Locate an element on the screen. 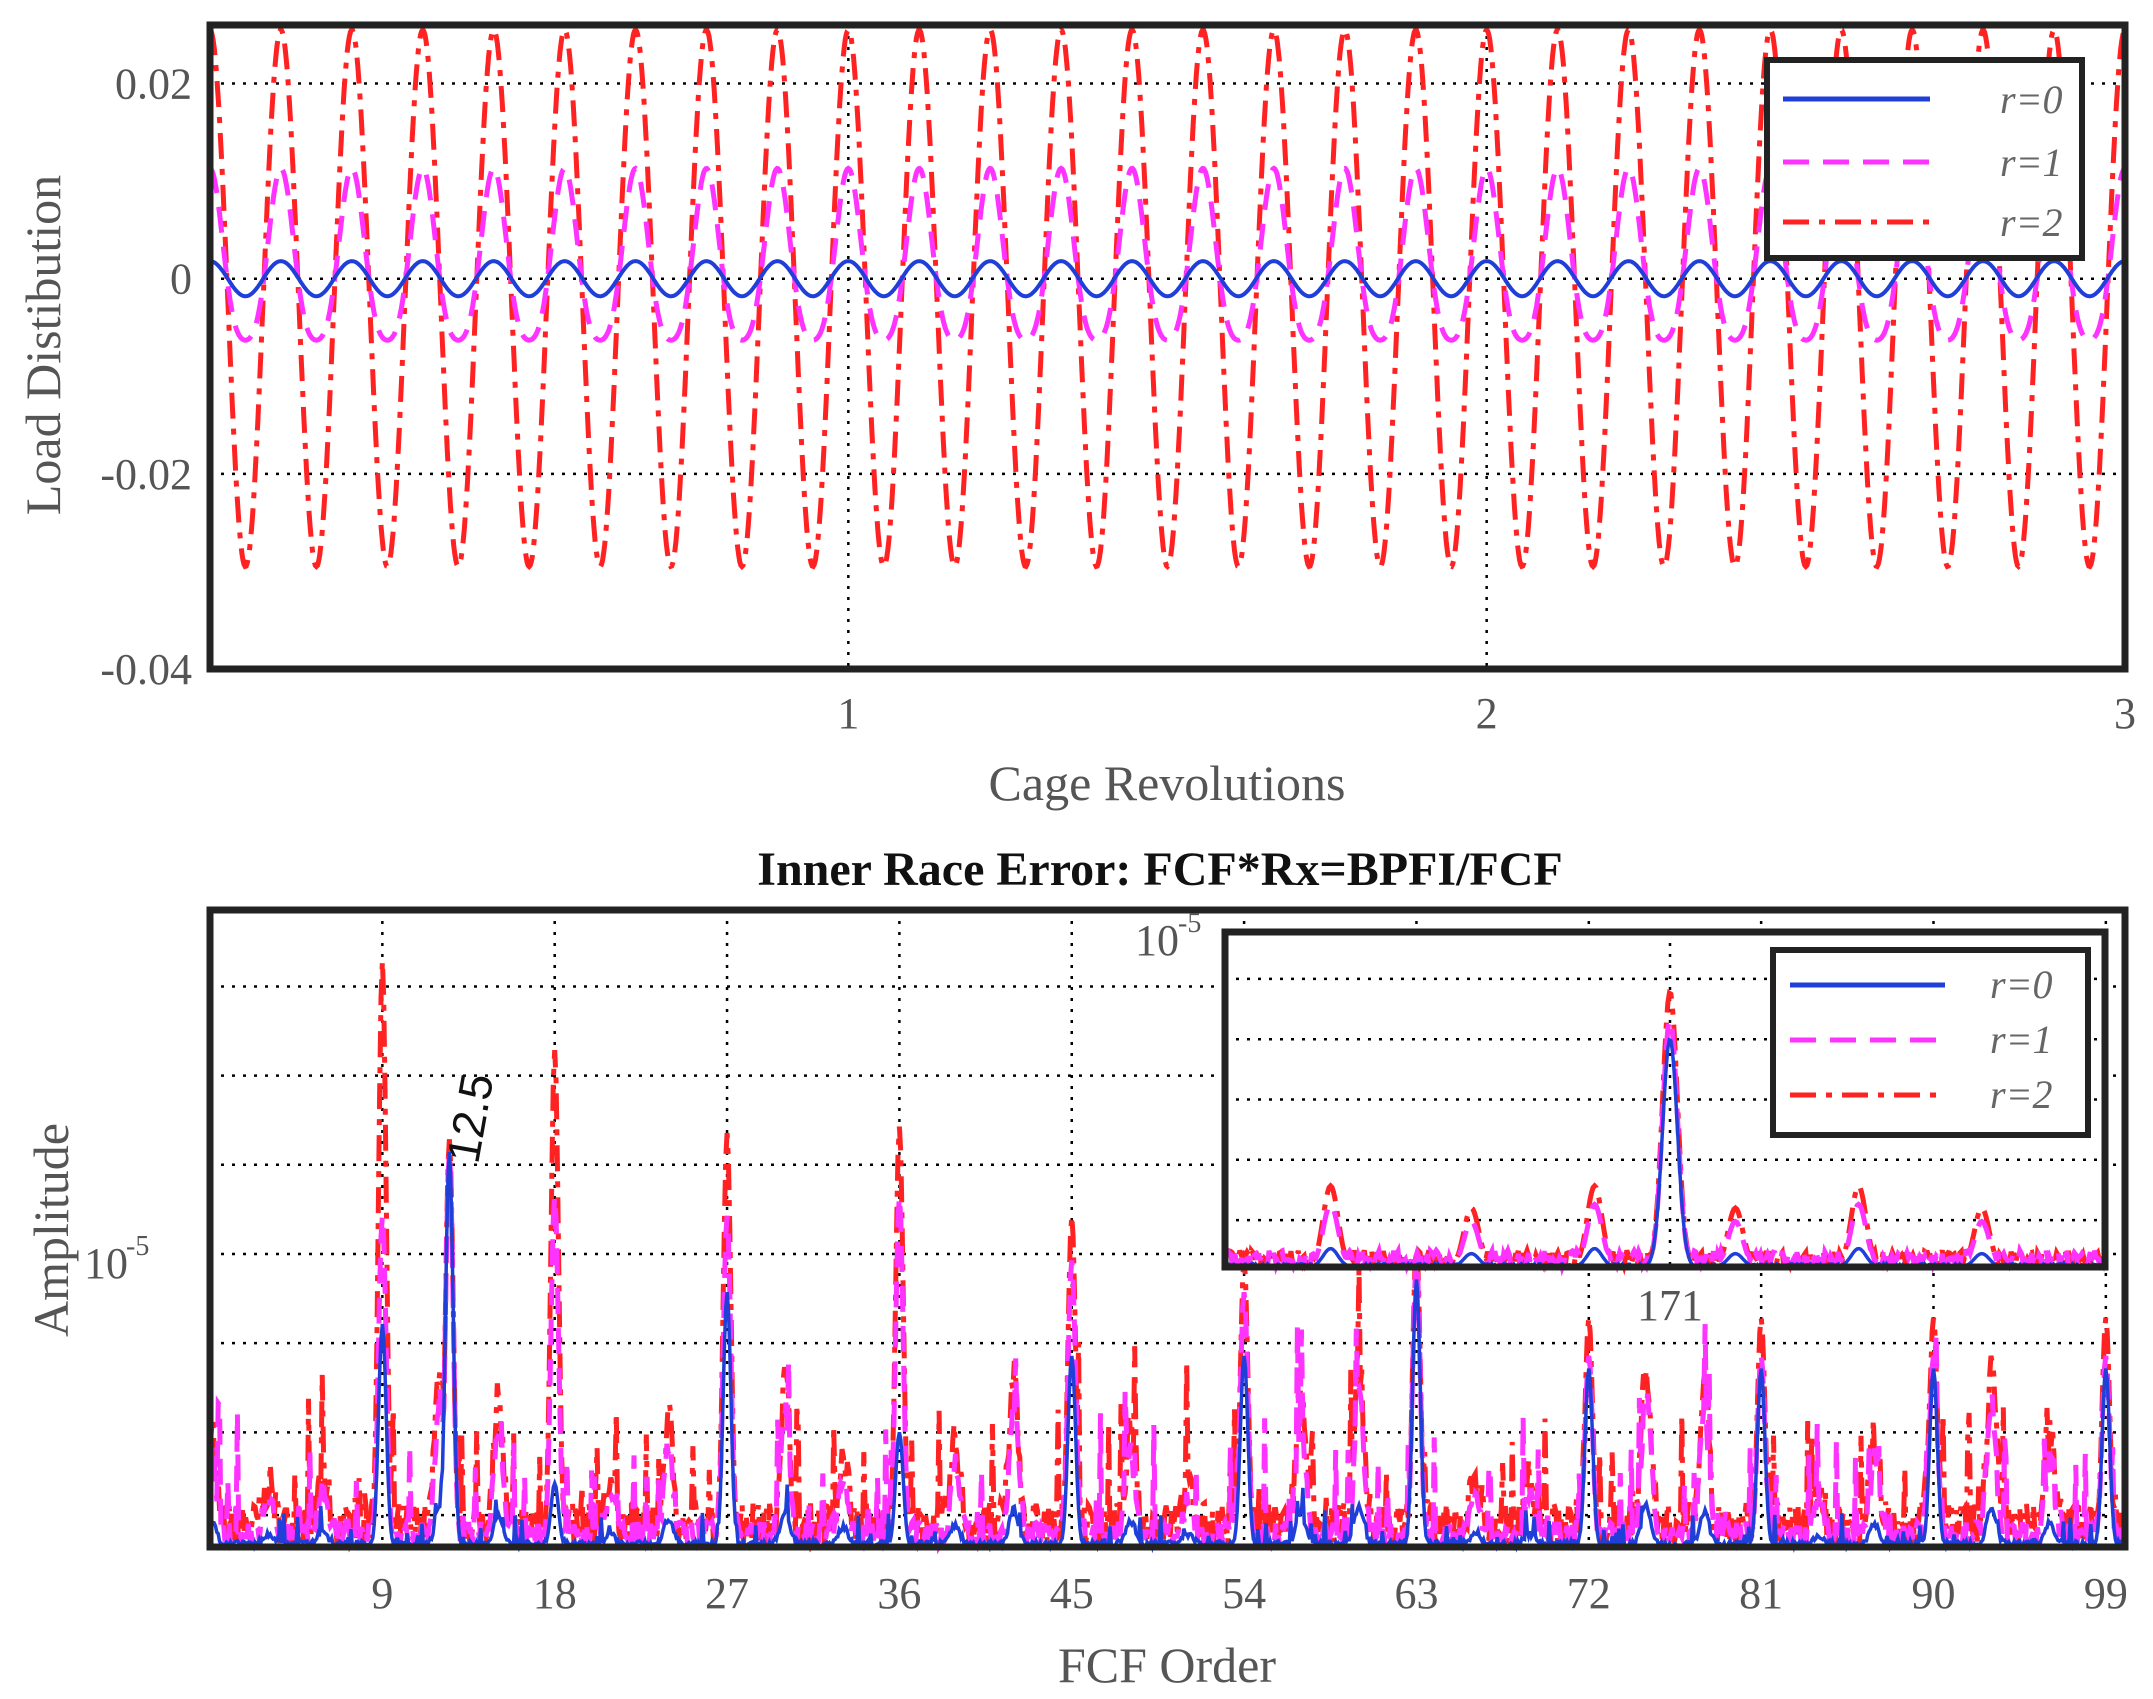  bottom-xtick-81: 81 is located at coordinates (1761, 1593).